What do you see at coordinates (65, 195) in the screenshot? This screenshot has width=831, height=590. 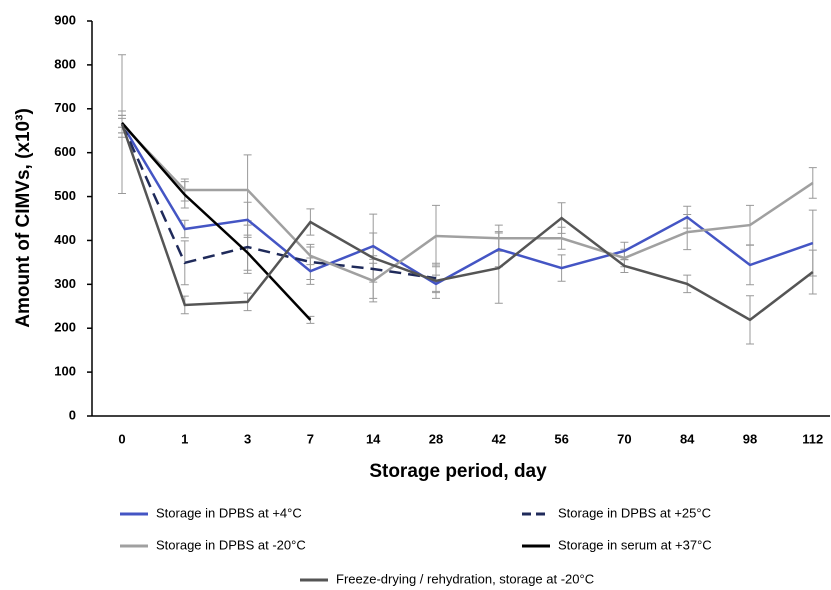 I see `y-tick-label: 500` at bounding box center [65, 195].